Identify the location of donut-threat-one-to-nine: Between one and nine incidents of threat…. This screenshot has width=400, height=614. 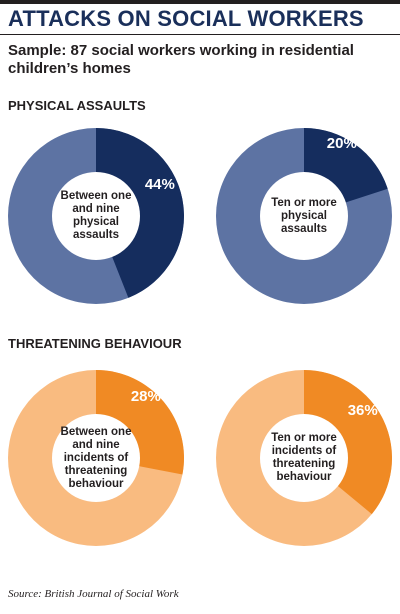
(96, 458).